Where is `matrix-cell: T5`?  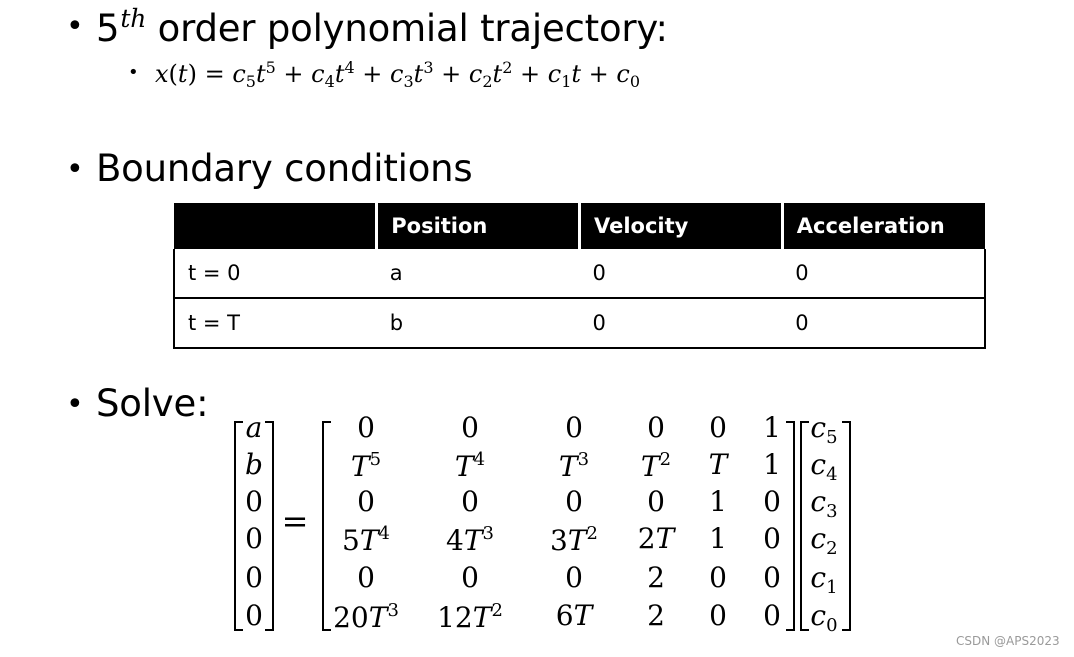 matrix-cell: T5 is located at coordinates (366, 466).